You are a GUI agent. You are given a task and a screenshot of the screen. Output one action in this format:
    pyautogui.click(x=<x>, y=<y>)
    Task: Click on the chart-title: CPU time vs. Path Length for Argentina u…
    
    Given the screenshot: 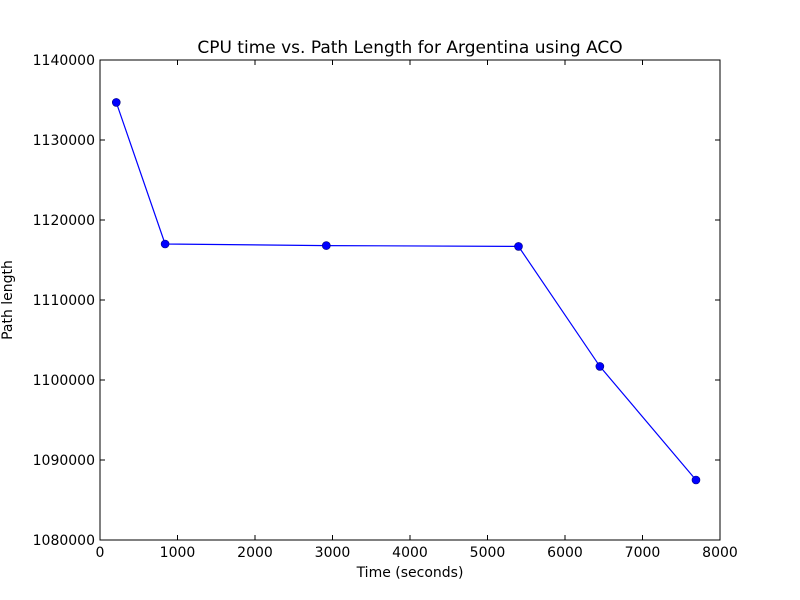 What is the action you would take?
    pyautogui.click(x=409, y=48)
    